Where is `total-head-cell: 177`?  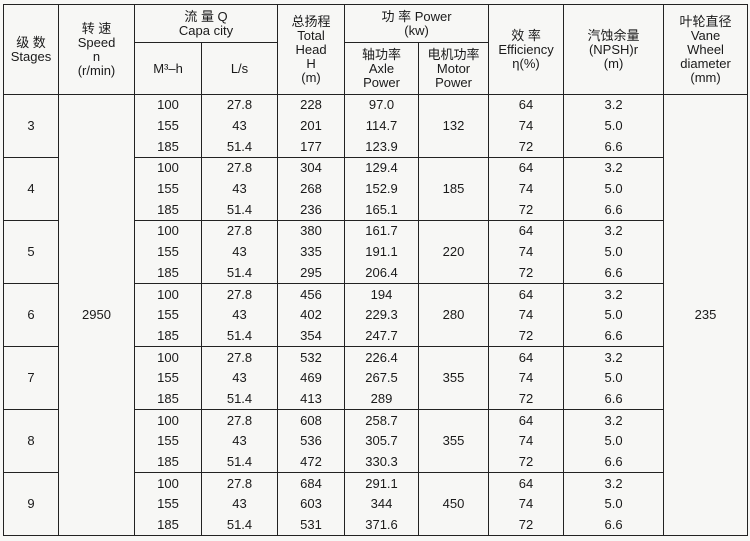 total-head-cell: 177 is located at coordinates (311, 147).